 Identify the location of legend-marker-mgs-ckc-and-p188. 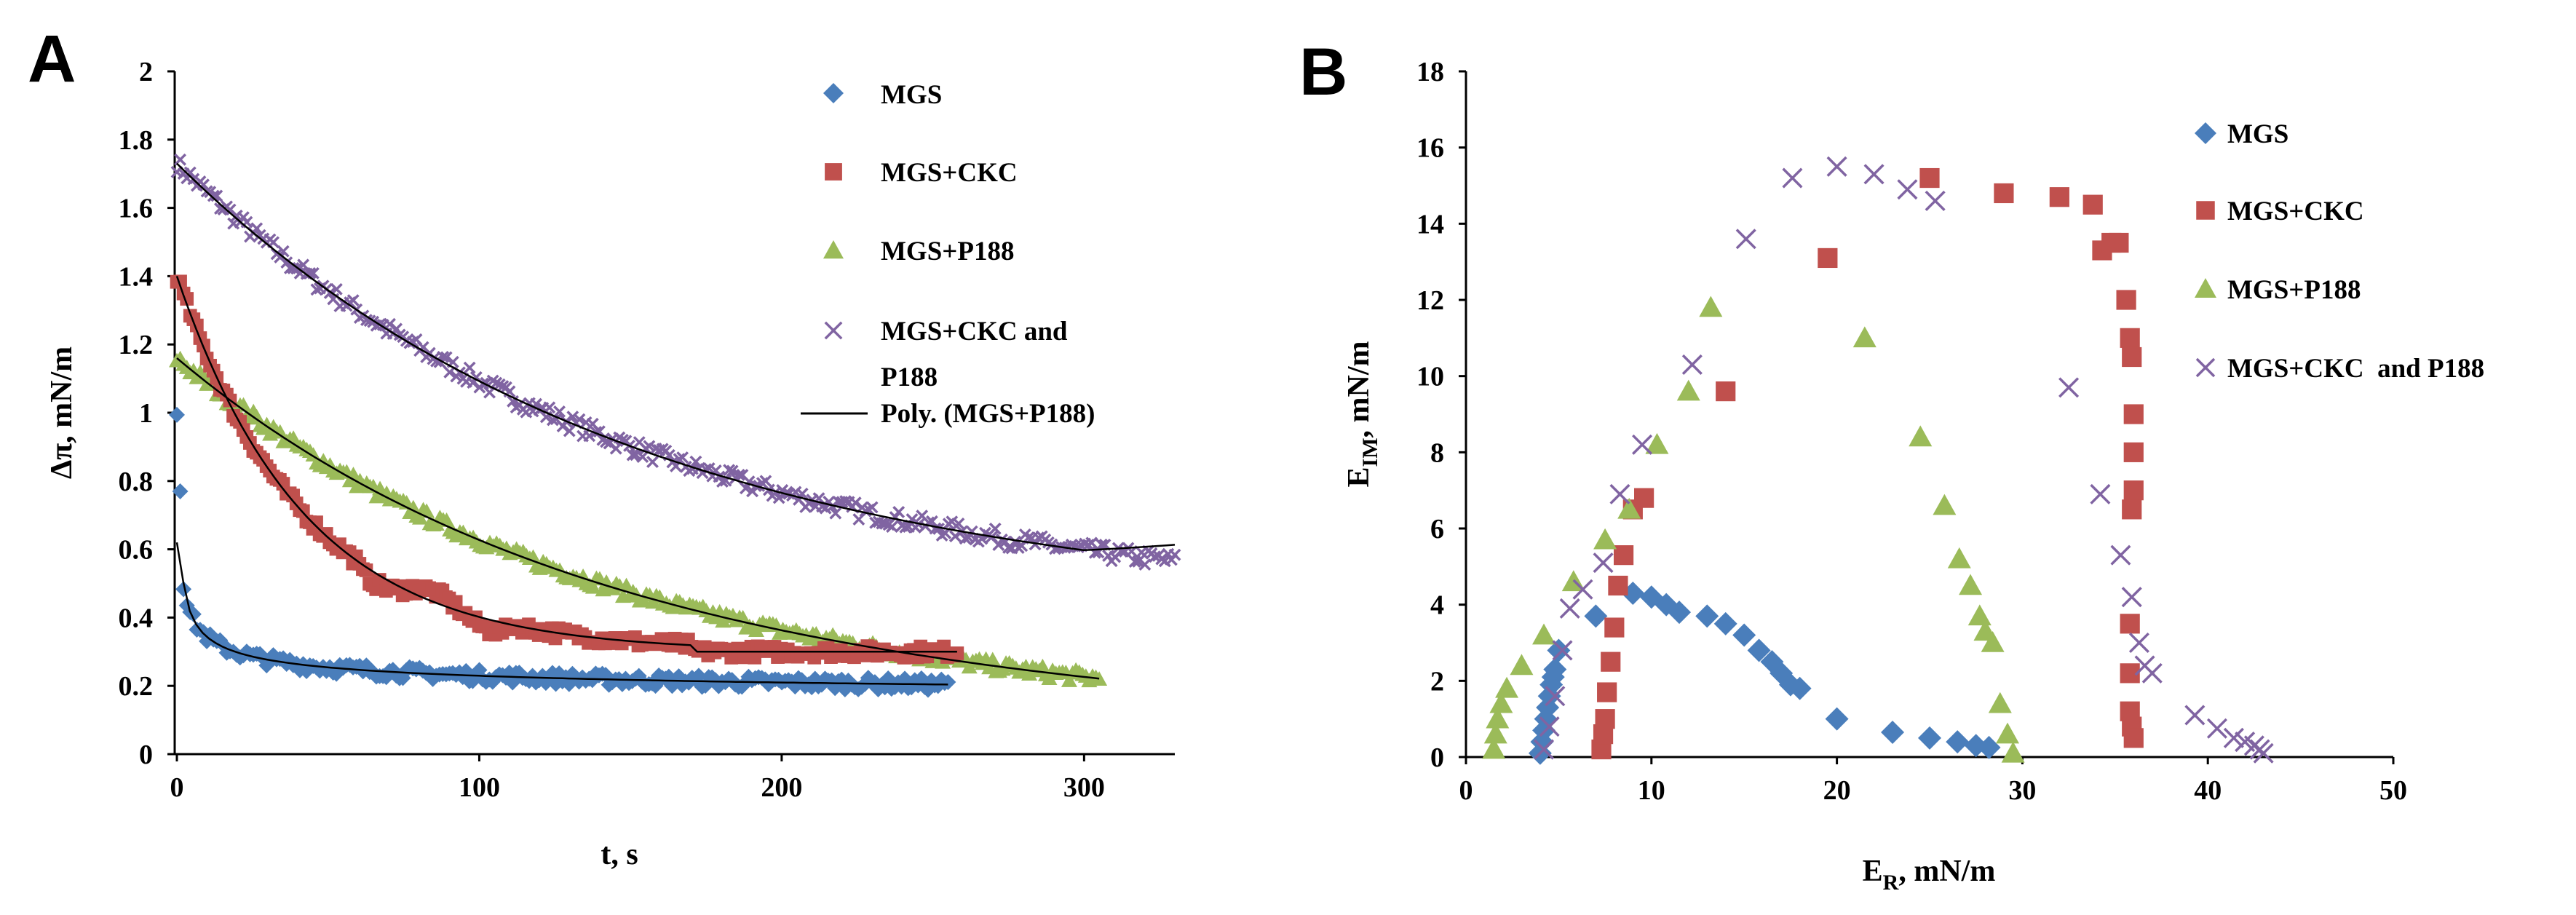
(2205, 367).